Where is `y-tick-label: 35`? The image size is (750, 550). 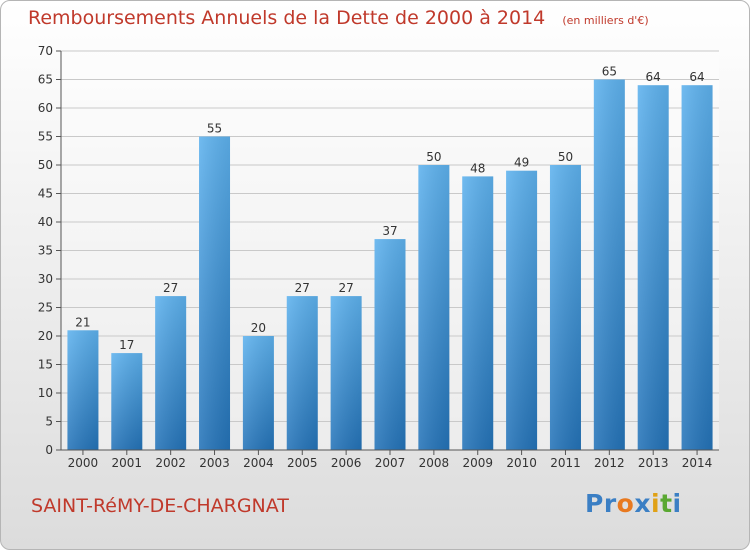 y-tick-label: 35 is located at coordinates (45, 251).